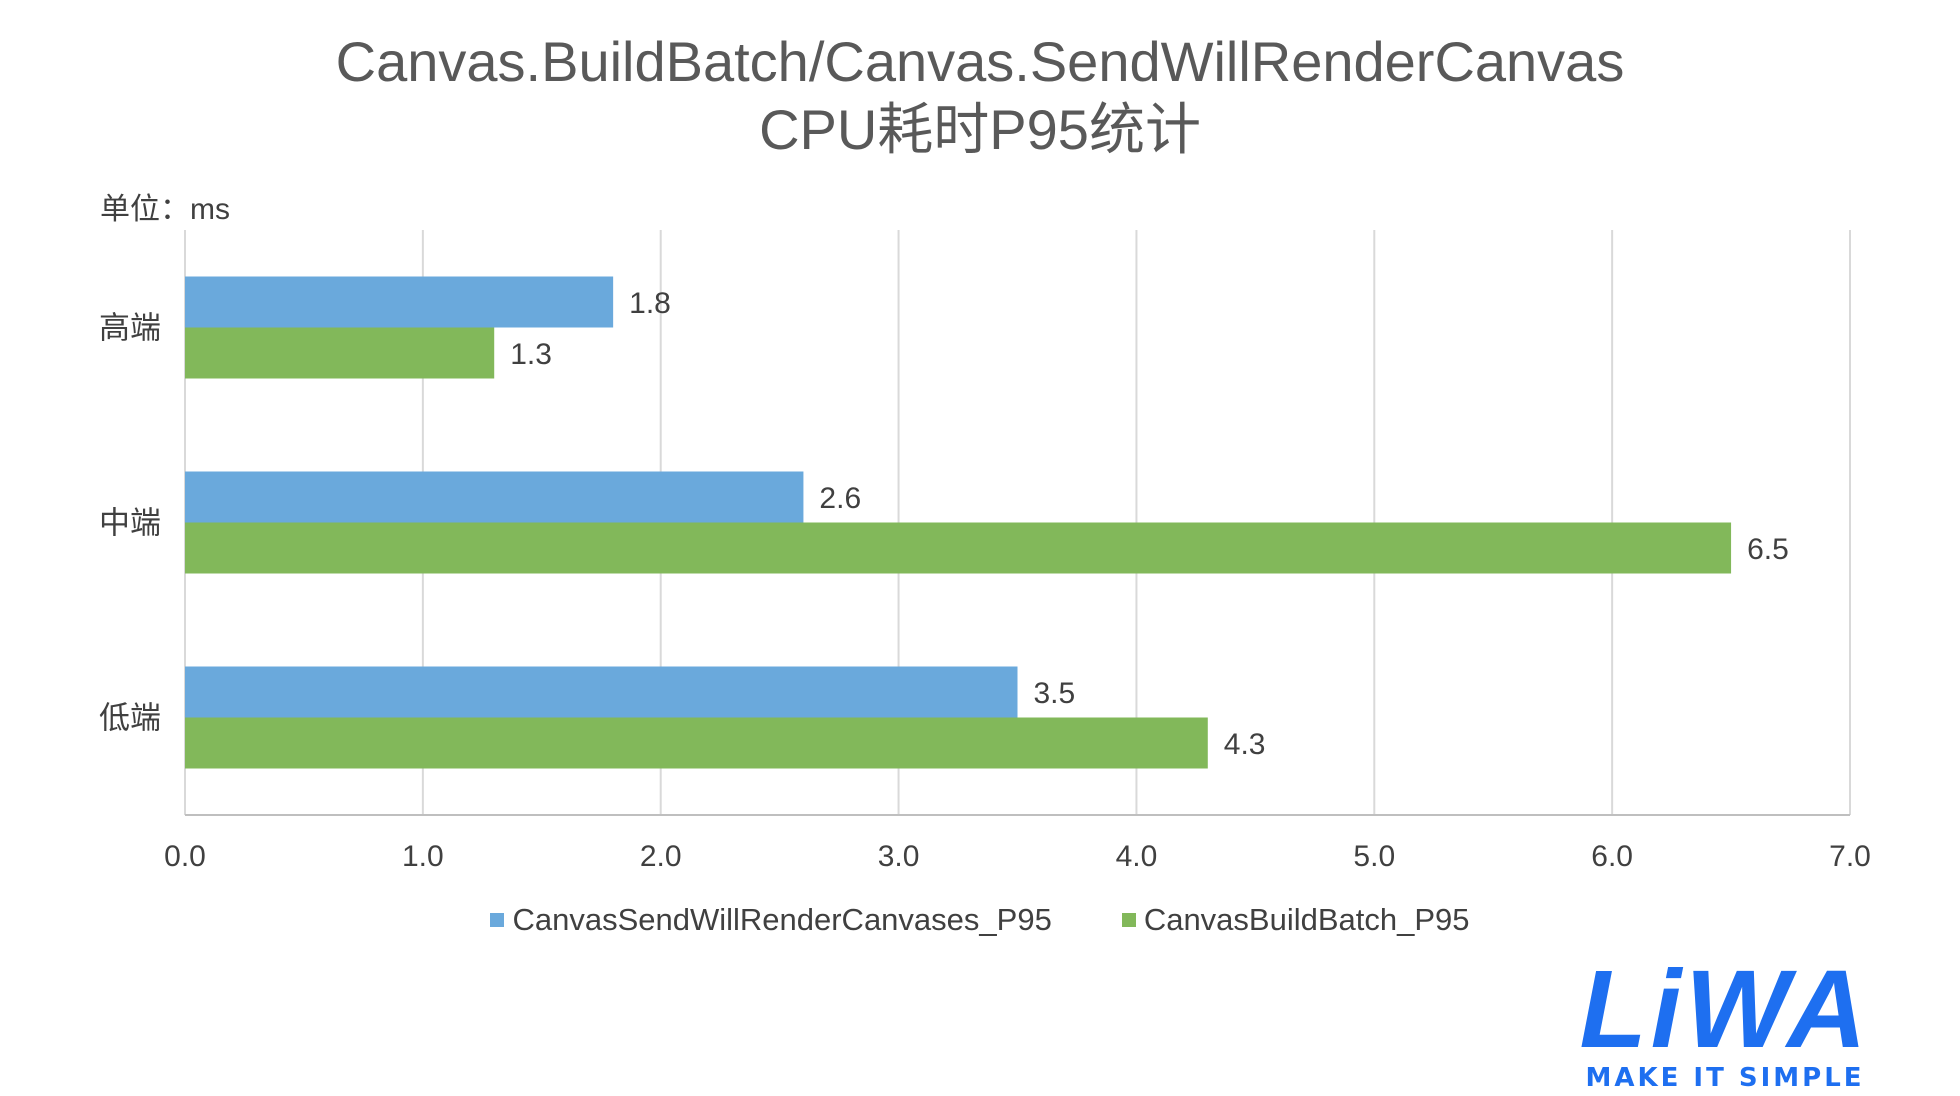 The width and height of the screenshot is (1960, 1096). I want to click on liwa-logo: LiWA MAKE IT SIMPLE, so click(1725, 1027).